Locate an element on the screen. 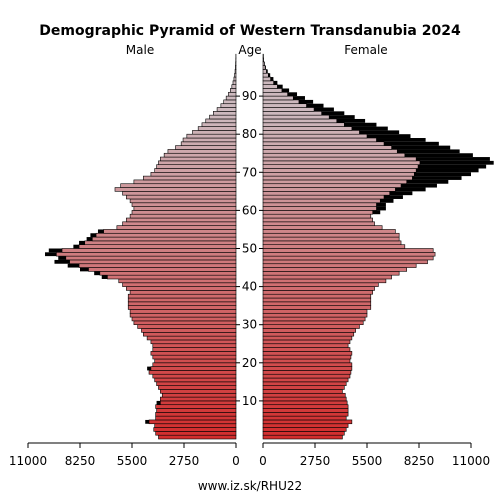  male-x-tick-label: 0 is located at coordinates (236, 461).